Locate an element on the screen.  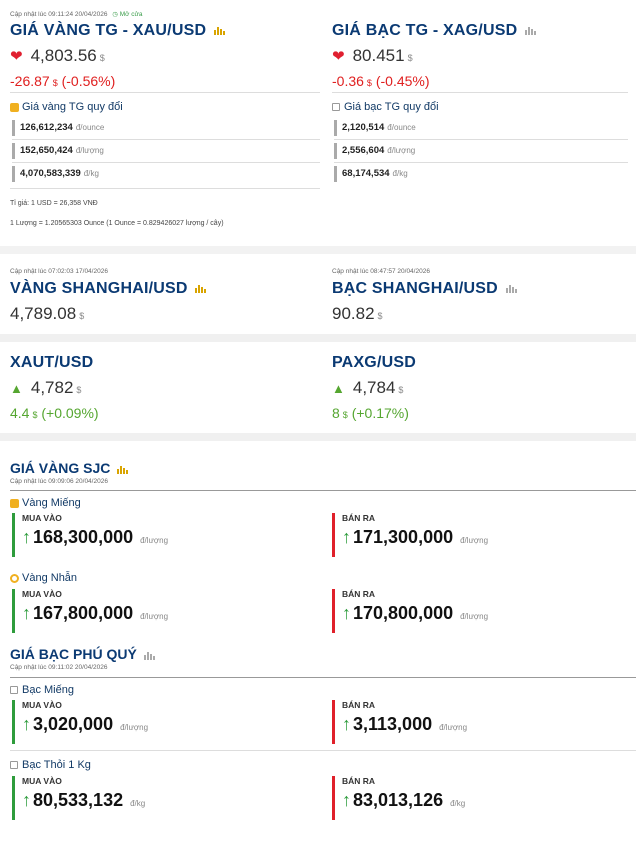
paxg-change: 8 $ (+0.17%) is located at coordinates (370, 413).